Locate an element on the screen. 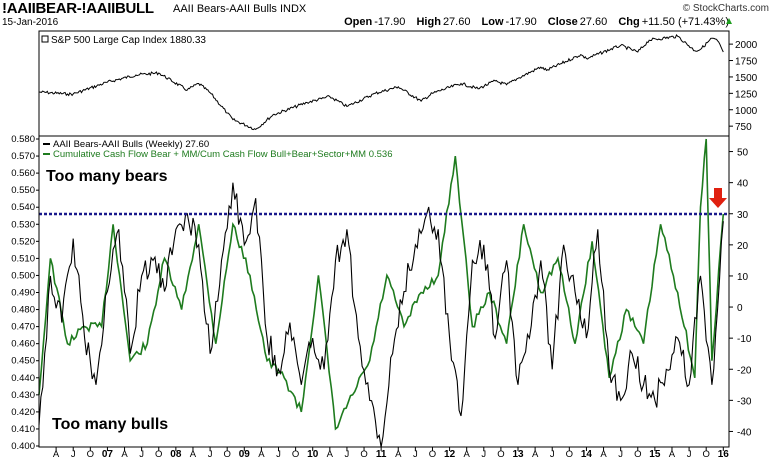 The width and height of the screenshot is (773, 464). left-y-tick-label: 0.480 is located at coordinates (23, 310).